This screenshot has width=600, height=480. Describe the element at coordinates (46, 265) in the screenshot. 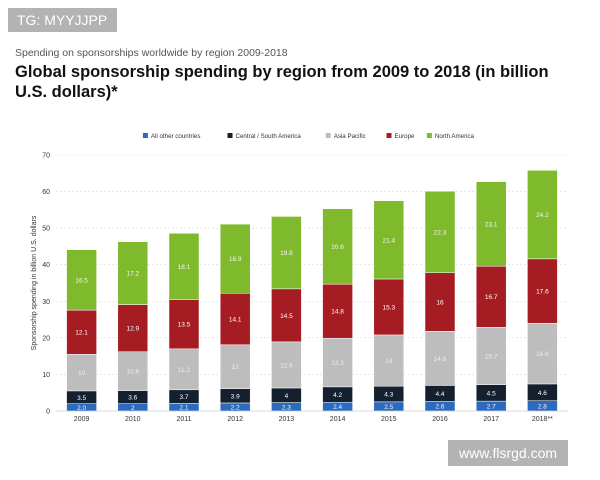

I see `y-tick-label-40: 40` at that location.